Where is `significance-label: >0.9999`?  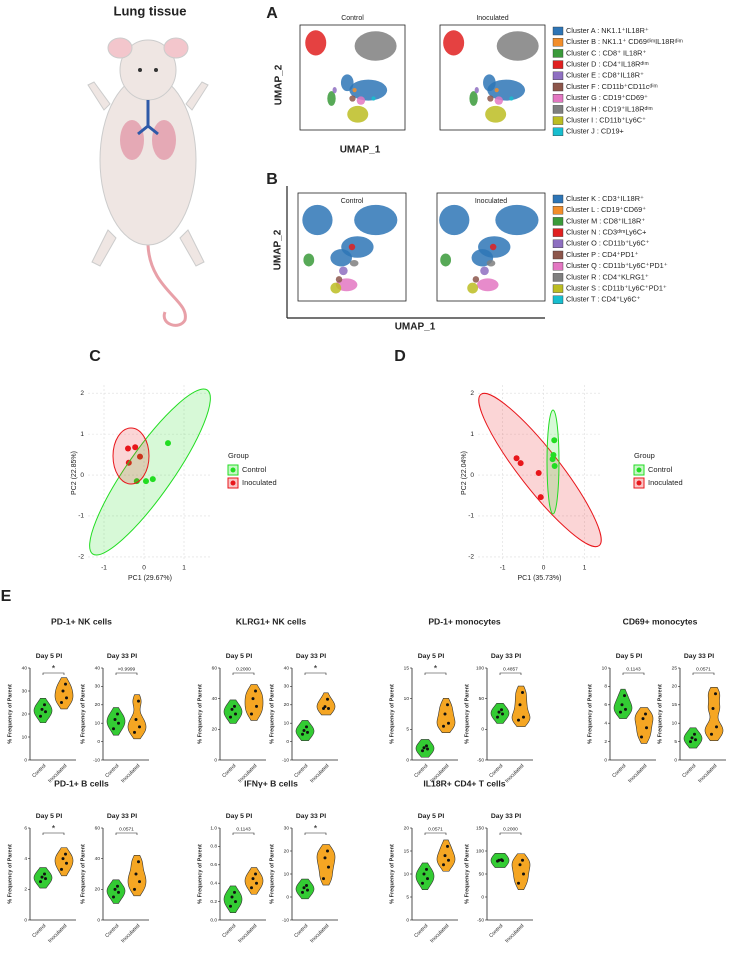 significance-label: >0.9999 is located at coordinates (127, 669).